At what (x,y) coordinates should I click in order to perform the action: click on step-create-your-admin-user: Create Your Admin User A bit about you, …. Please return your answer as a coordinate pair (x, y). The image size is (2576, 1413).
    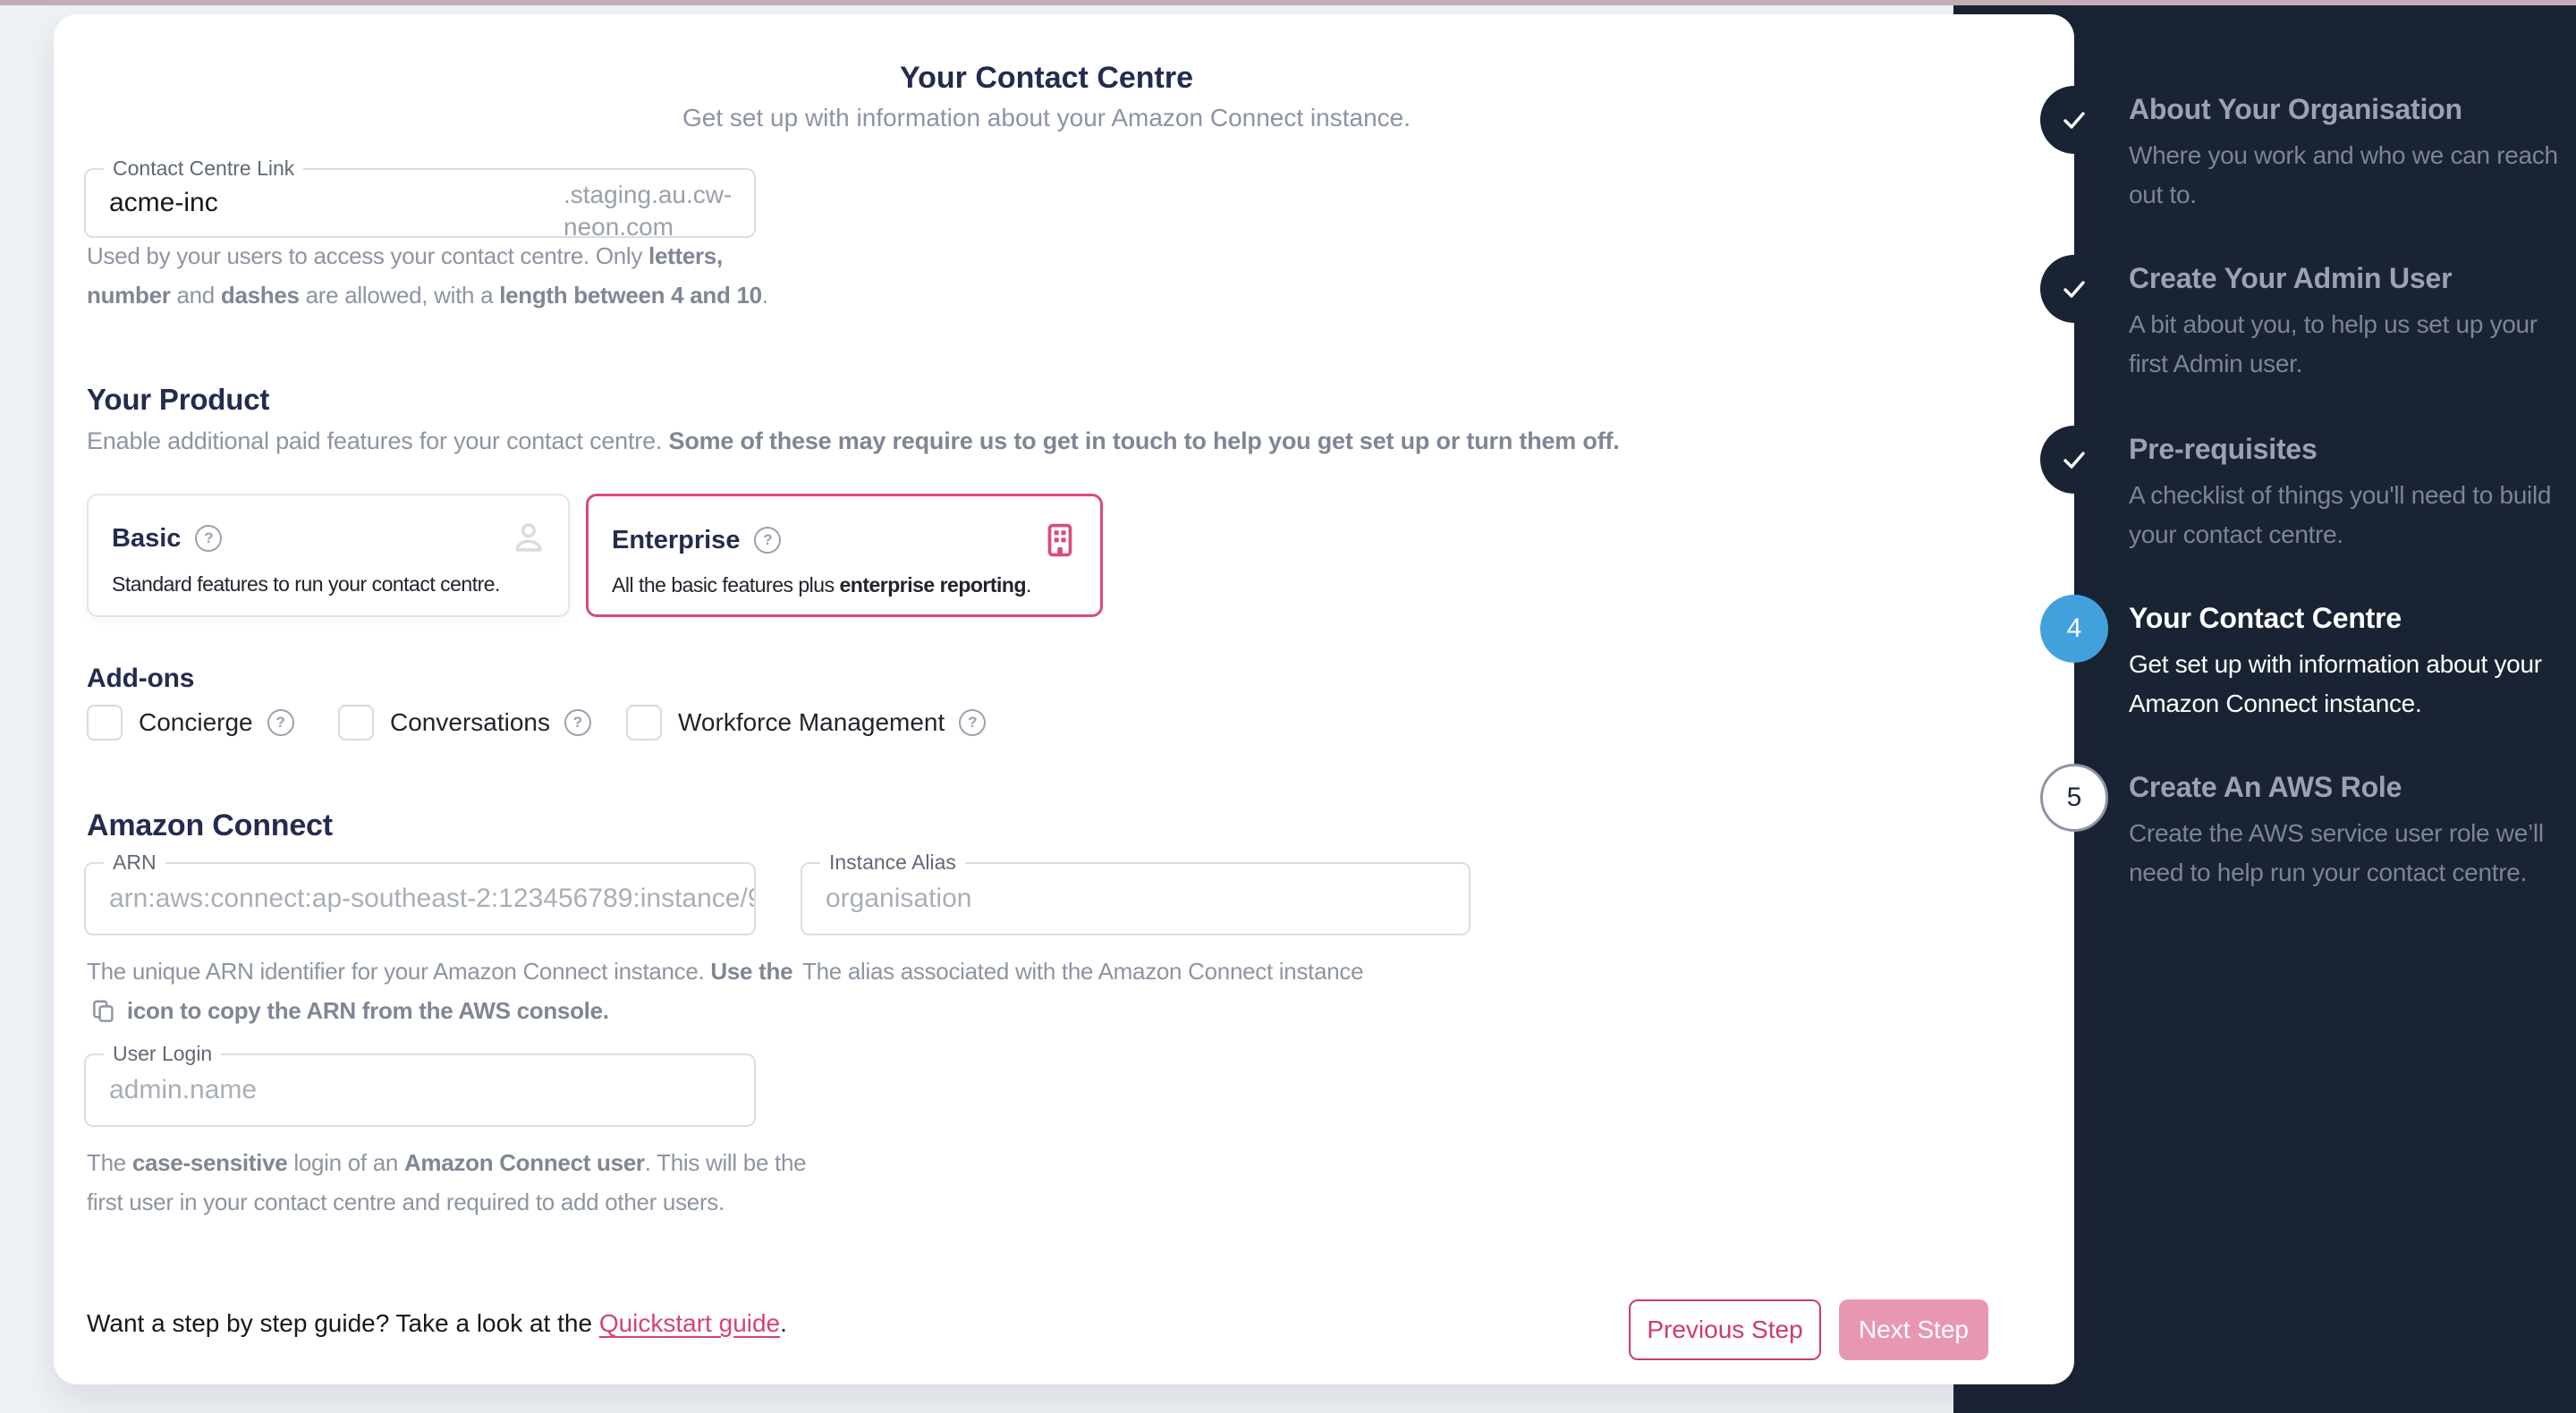
    Looking at the image, I should click on (2301, 319).